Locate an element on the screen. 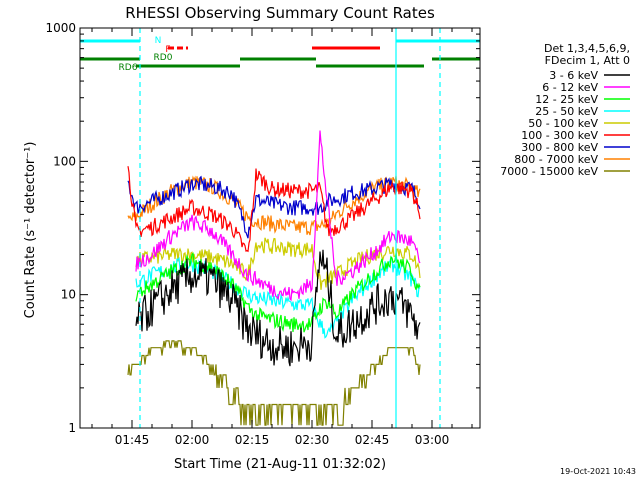 The image size is (640, 480). legend-label: 12 - 25 keV is located at coordinates (566, 99).